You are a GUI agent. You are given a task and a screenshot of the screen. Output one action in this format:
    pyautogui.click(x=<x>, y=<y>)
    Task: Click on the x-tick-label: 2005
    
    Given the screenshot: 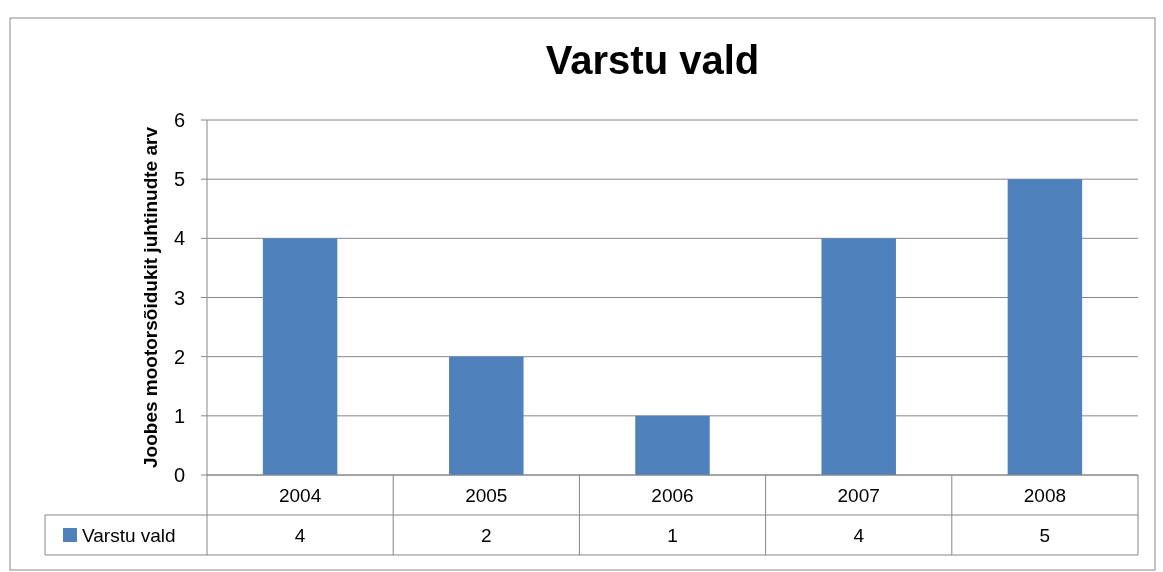 What is the action you would take?
    pyautogui.click(x=486, y=495)
    